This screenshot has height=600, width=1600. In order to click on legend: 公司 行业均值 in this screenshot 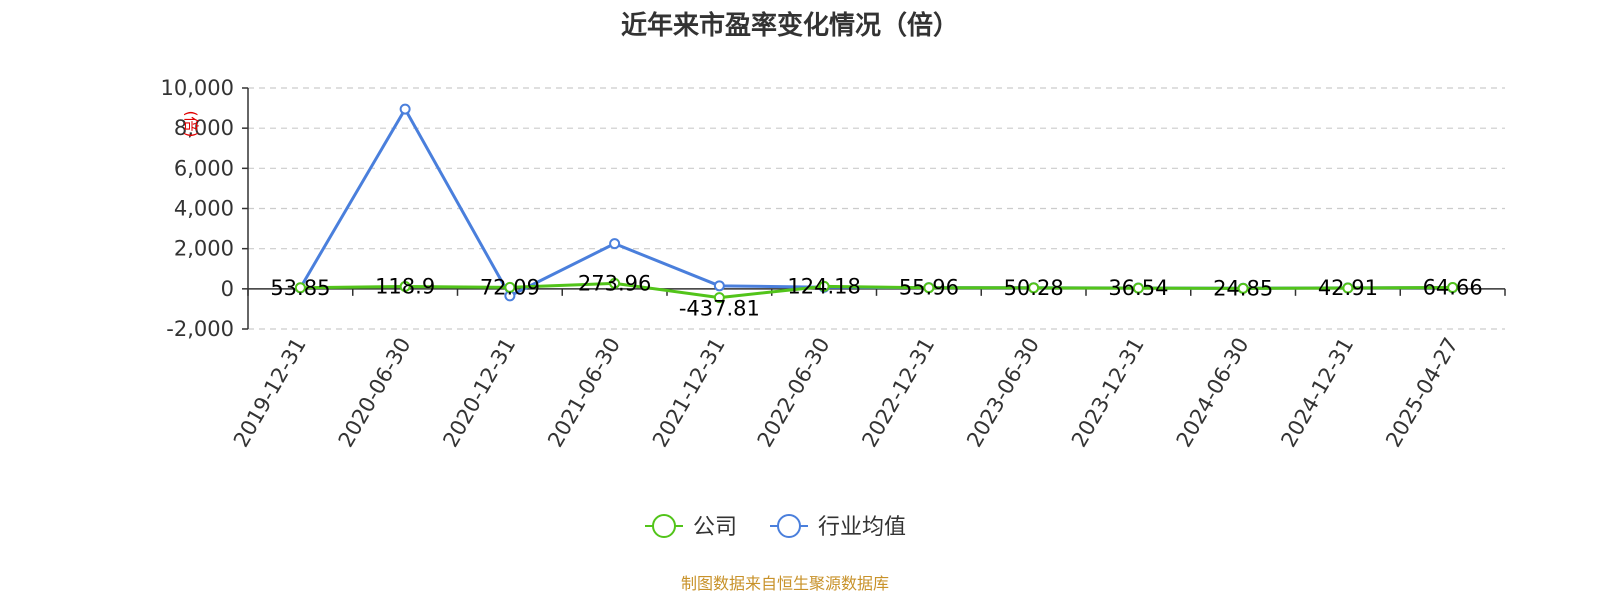, I will do `click(775, 527)`.